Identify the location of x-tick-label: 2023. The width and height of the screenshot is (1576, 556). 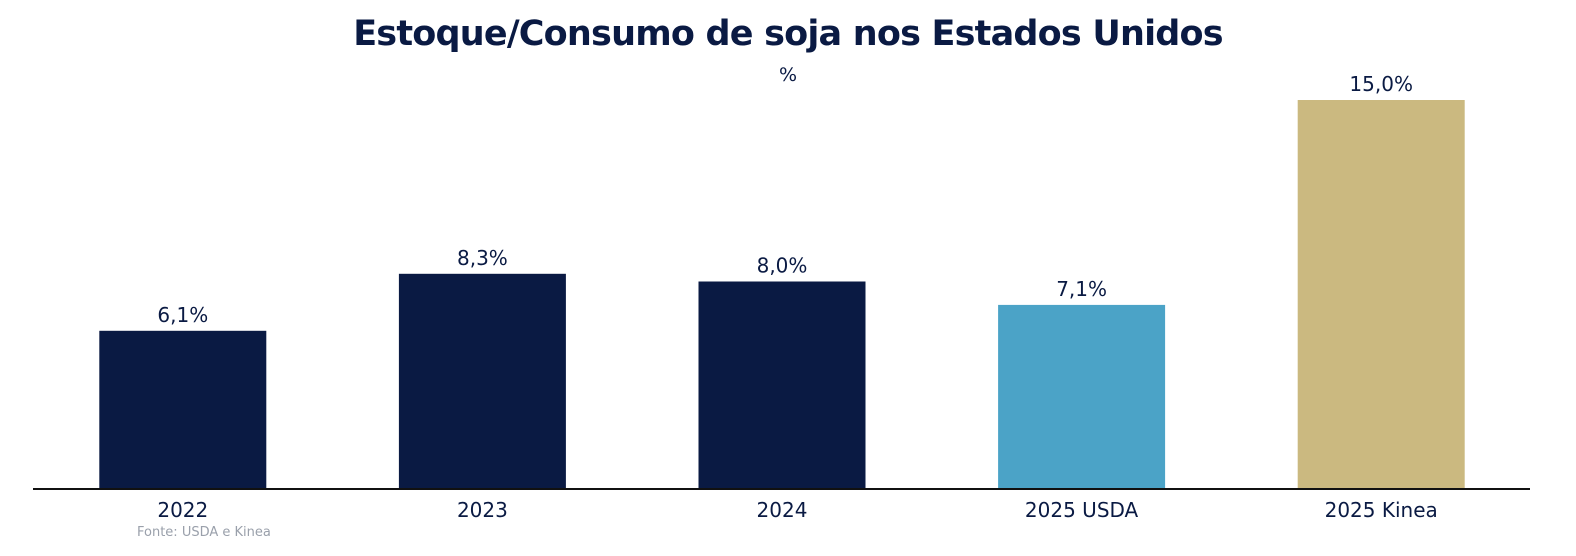
(482, 510).